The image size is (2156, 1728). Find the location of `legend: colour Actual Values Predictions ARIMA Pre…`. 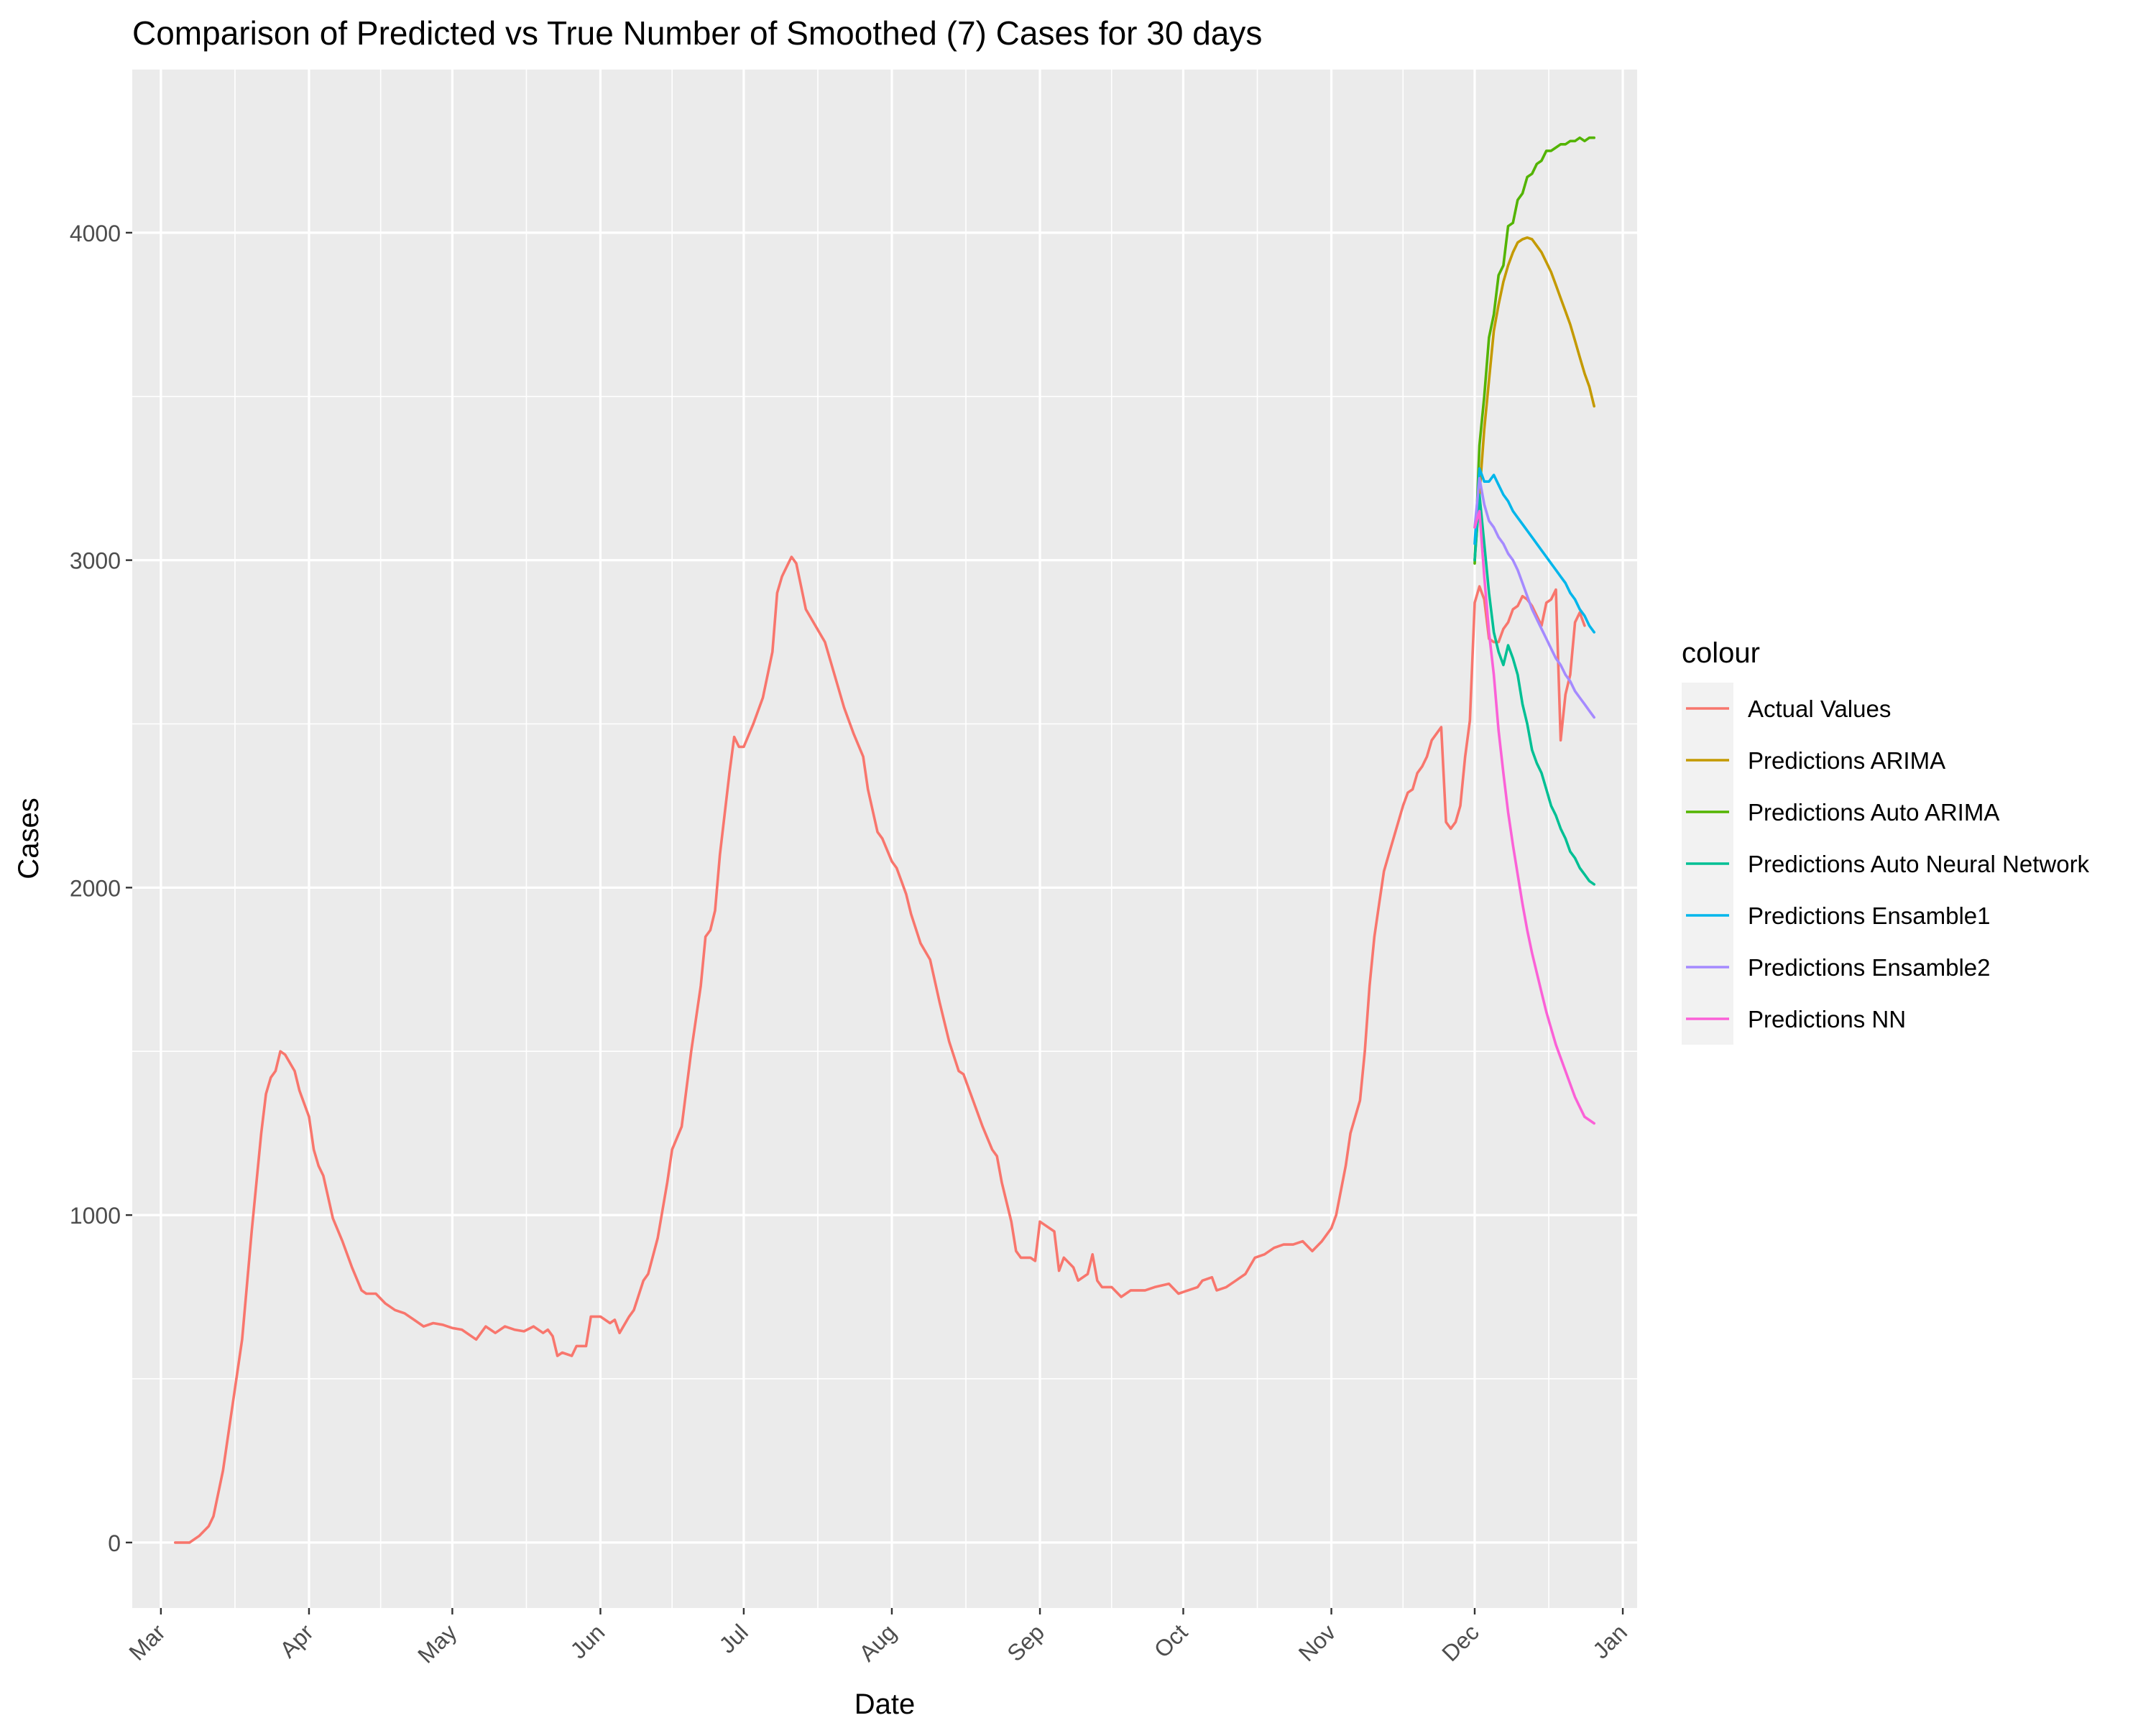

legend: colour Actual Values Predictions ARIMA Pre… is located at coordinates (1886, 841).